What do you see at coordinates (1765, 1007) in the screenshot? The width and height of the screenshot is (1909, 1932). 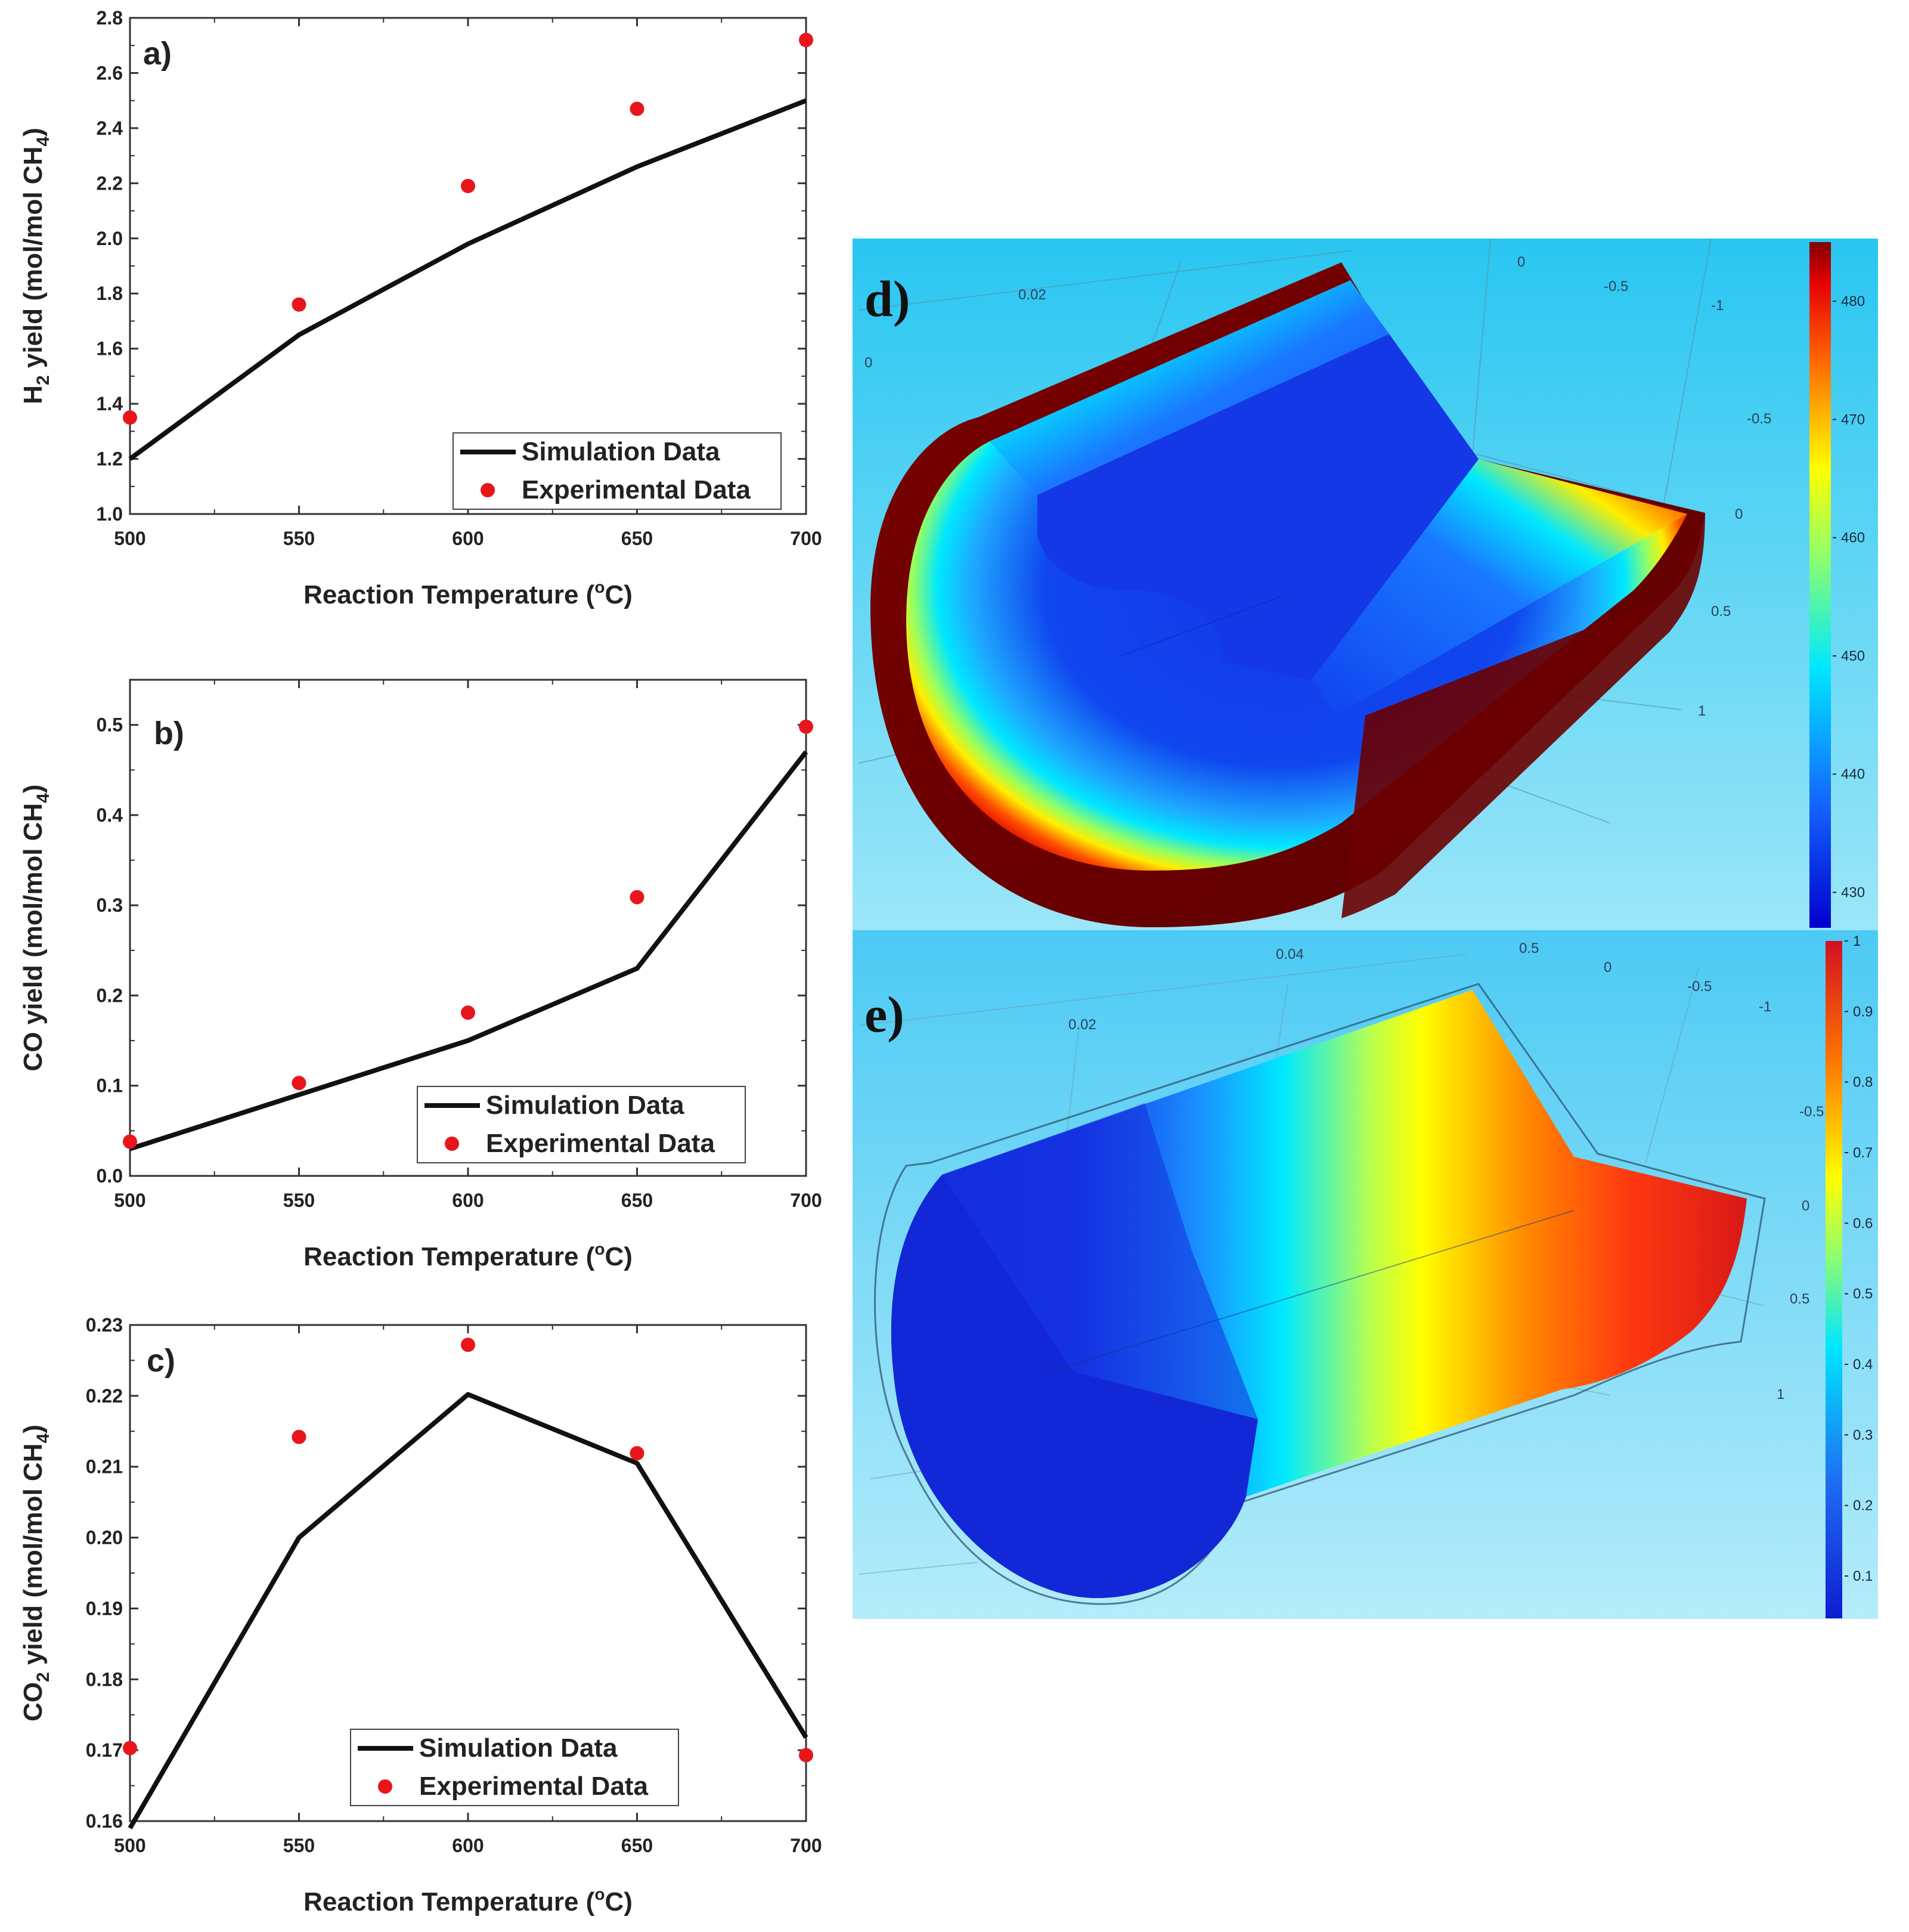 I see `panel-e-axis-tick-label: -1` at bounding box center [1765, 1007].